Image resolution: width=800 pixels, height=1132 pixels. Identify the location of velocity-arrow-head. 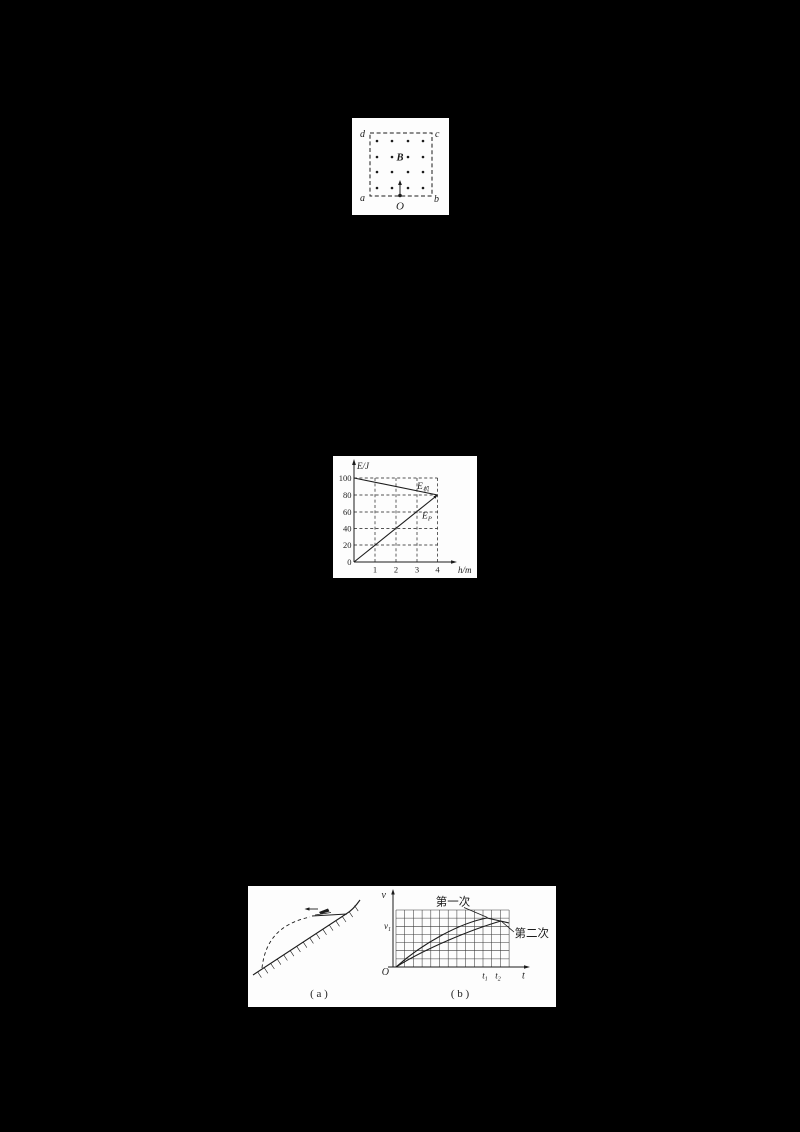
(400, 182).